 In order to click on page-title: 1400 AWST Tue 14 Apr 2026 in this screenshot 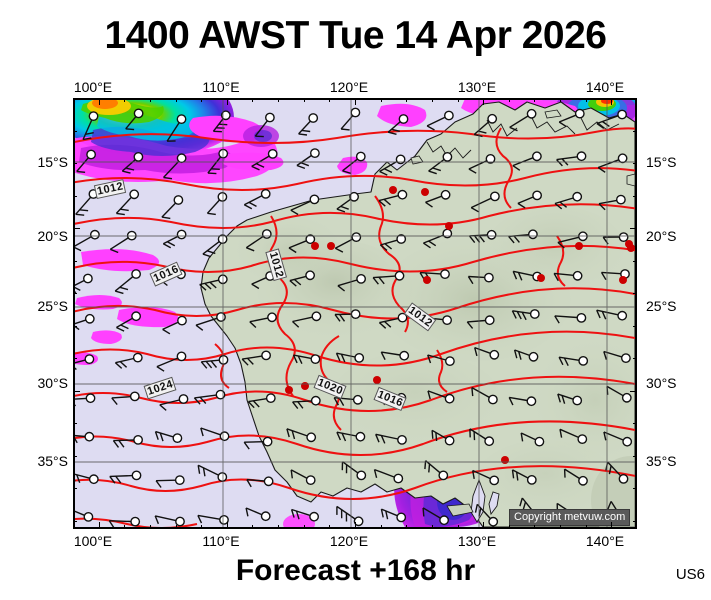, I will do `click(355, 35)`.